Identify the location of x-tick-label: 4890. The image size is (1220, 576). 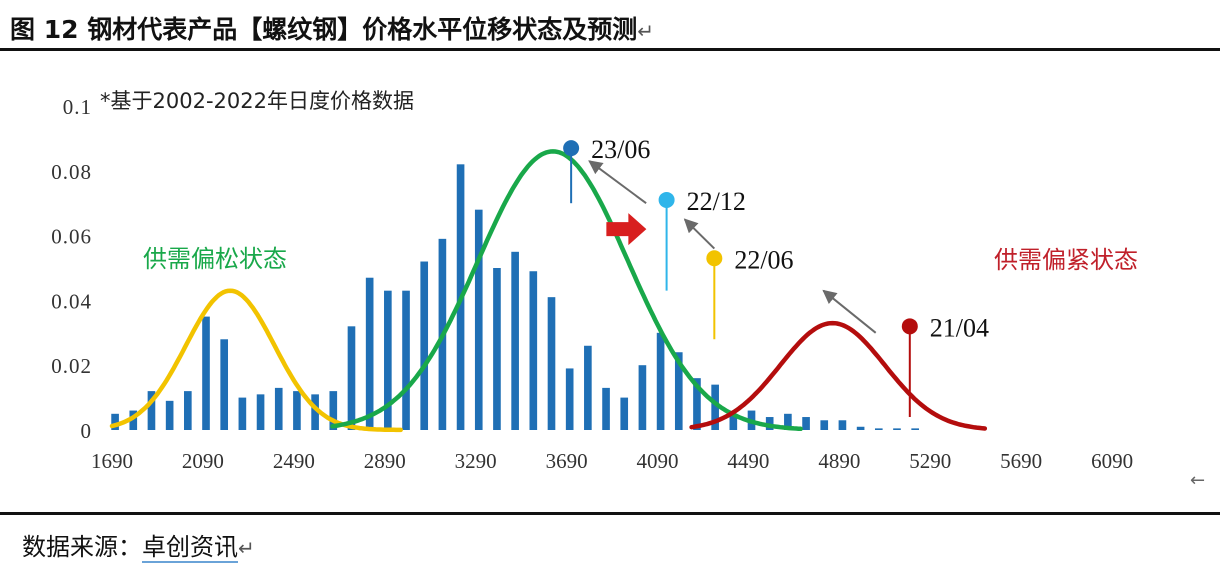
(839, 461).